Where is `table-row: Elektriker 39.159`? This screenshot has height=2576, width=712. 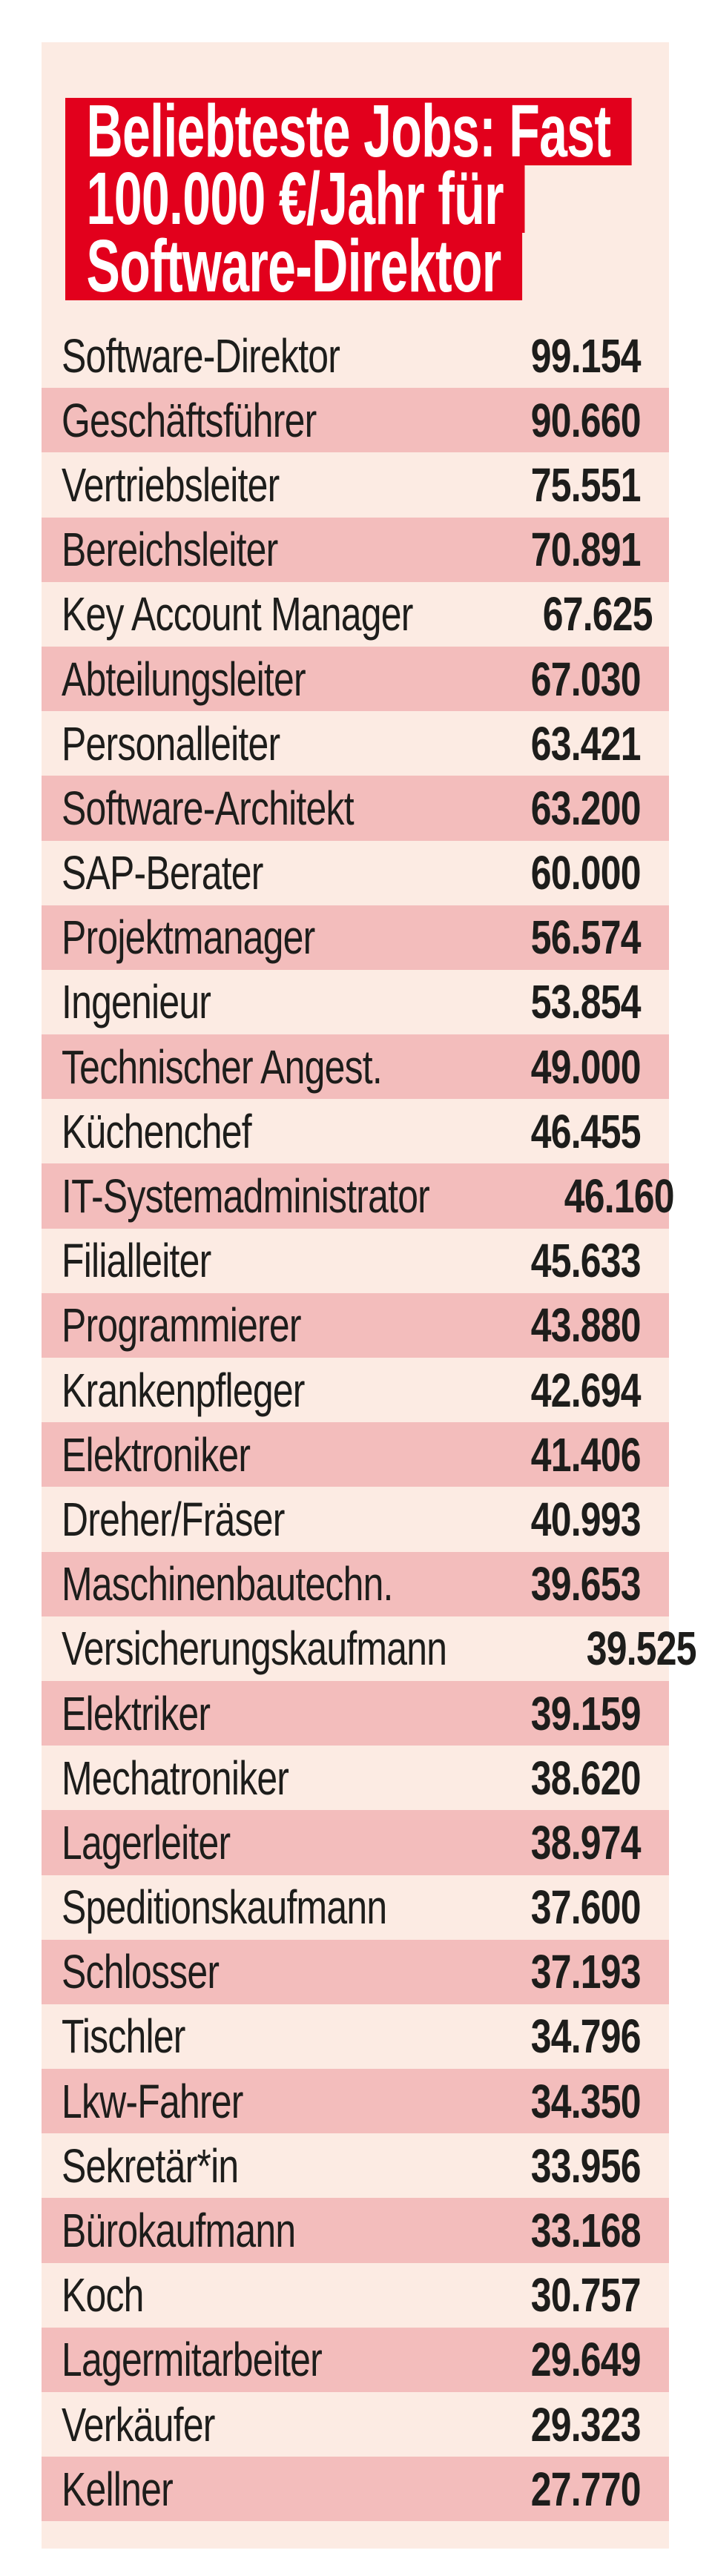
table-row: Elektriker 39.159 is located at coordinates (355, 1713).